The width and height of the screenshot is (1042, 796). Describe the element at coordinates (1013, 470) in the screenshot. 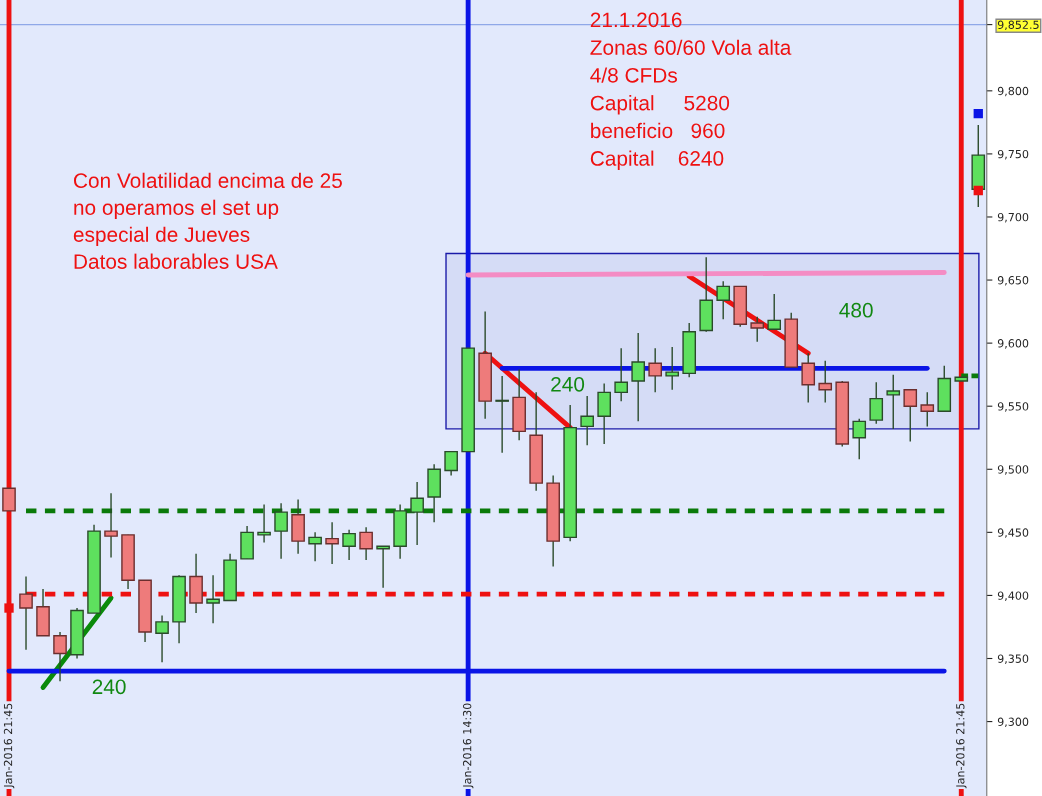

I see `y-tick-label: 9,500` at that location.